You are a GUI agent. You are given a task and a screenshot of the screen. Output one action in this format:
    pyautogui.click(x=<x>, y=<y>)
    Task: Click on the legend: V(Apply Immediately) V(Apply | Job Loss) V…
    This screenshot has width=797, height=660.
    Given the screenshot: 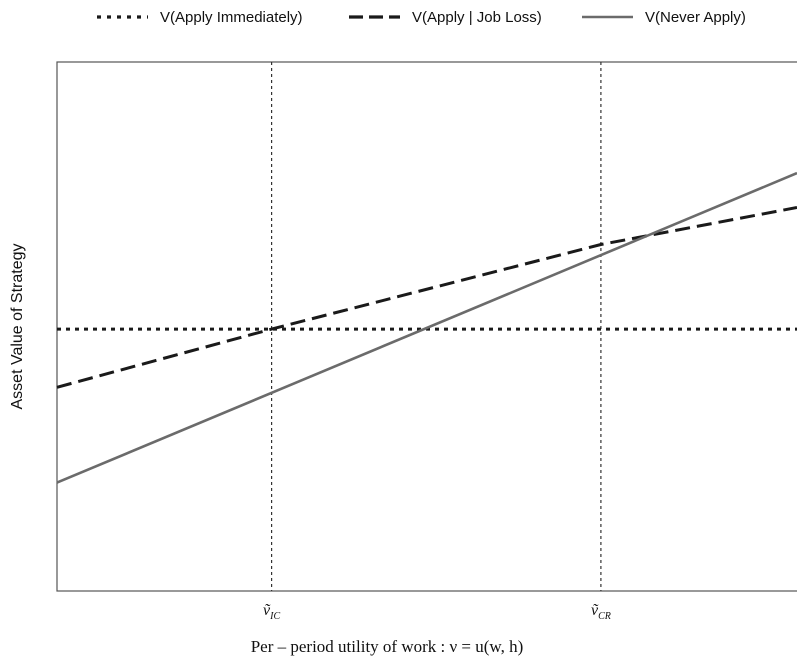 What is the action you would take?
    pyautogui.click(x=421, y=17)
    